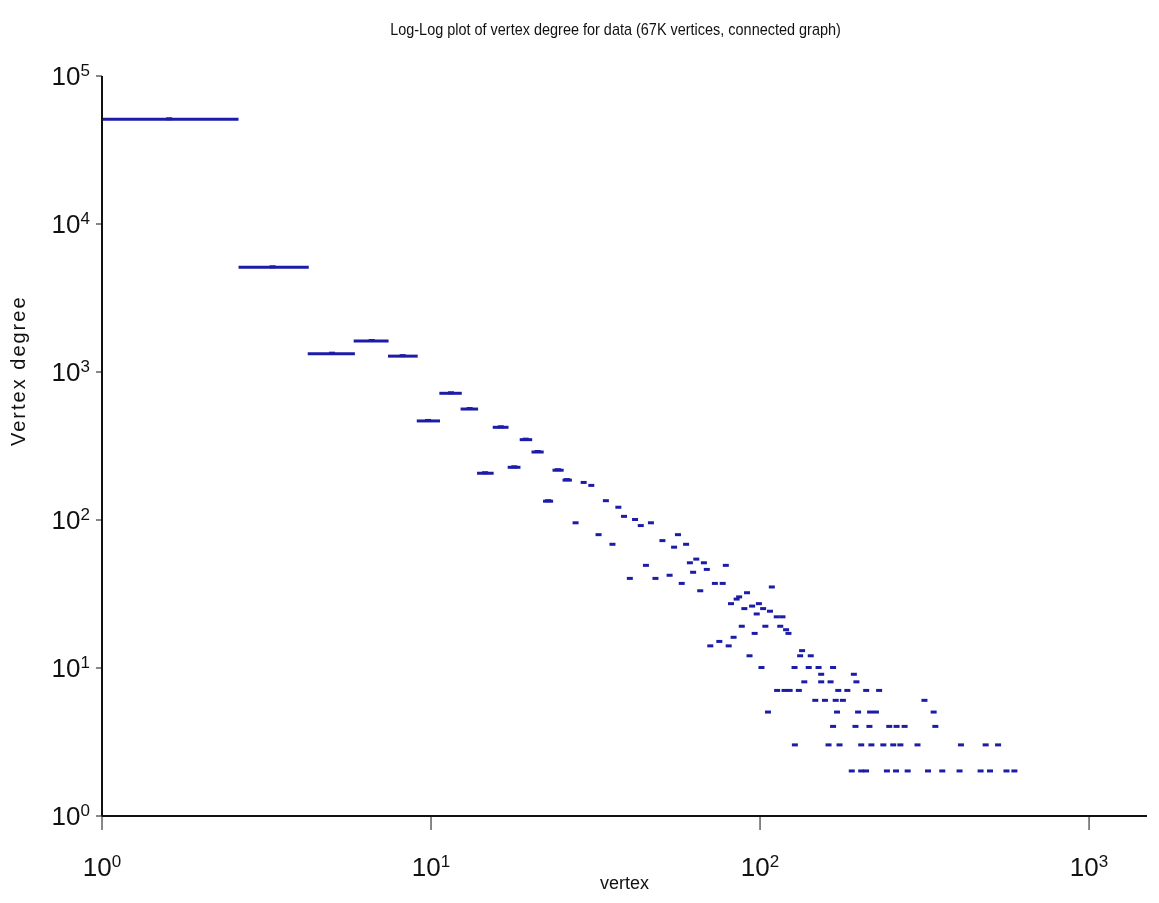  I want to click on y-tick-label: 10$^{5}$, so click(70, 75).